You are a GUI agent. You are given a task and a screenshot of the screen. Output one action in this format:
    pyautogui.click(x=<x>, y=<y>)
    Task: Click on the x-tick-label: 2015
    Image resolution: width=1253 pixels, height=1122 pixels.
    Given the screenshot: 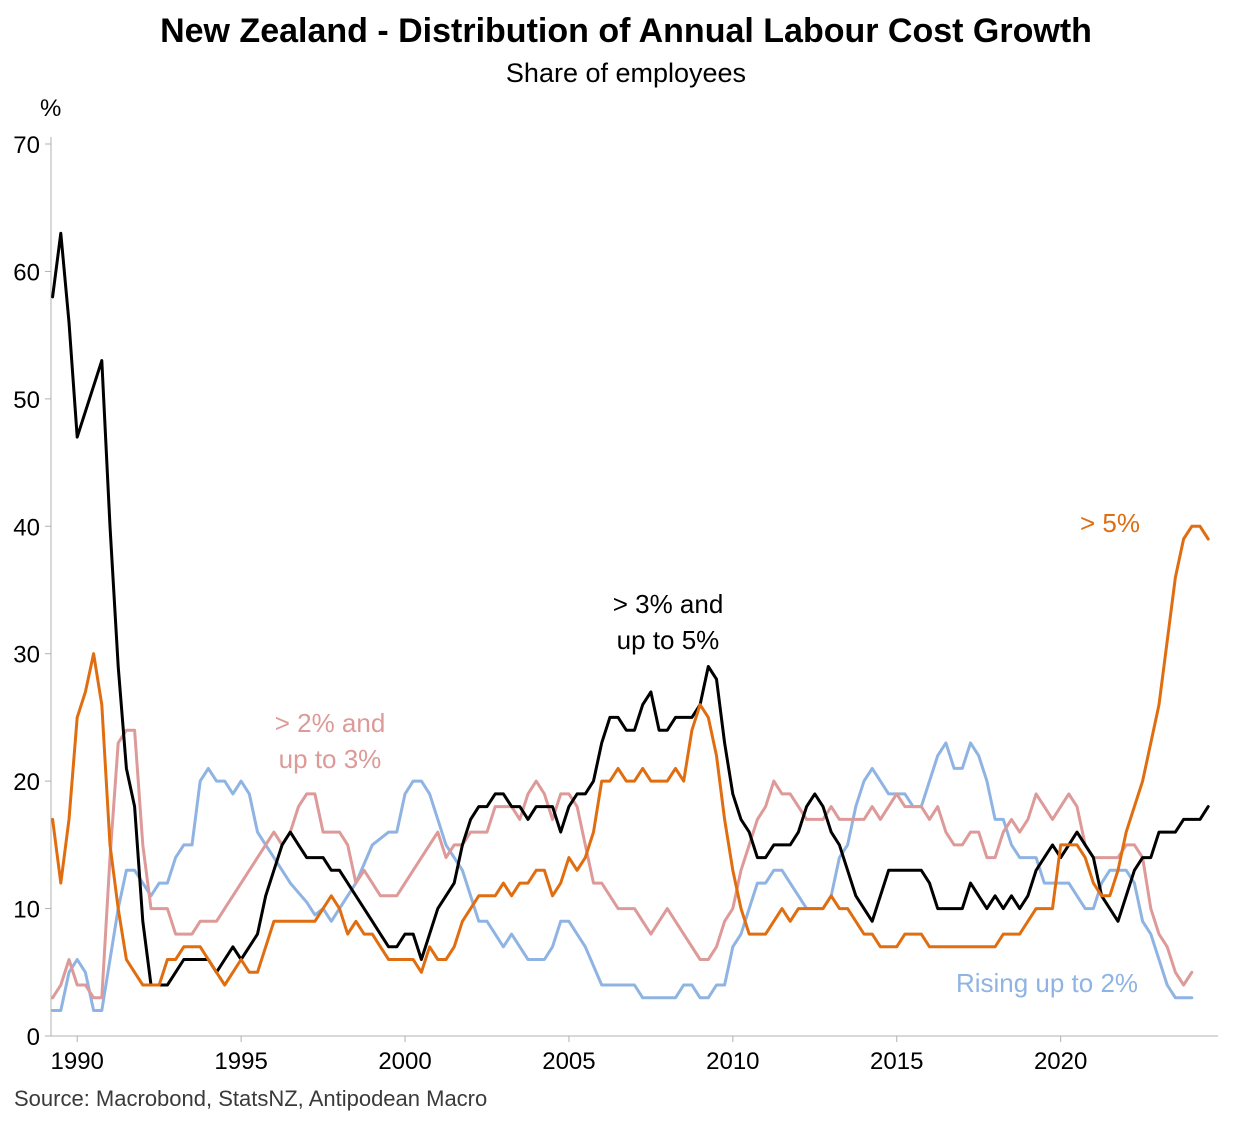 What is the action you would take?
    pyautogui.click(x=896, y=1061)
    